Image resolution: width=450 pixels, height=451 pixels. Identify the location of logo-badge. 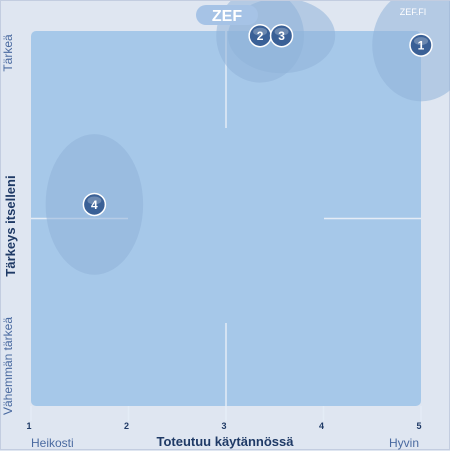
(227, 15).